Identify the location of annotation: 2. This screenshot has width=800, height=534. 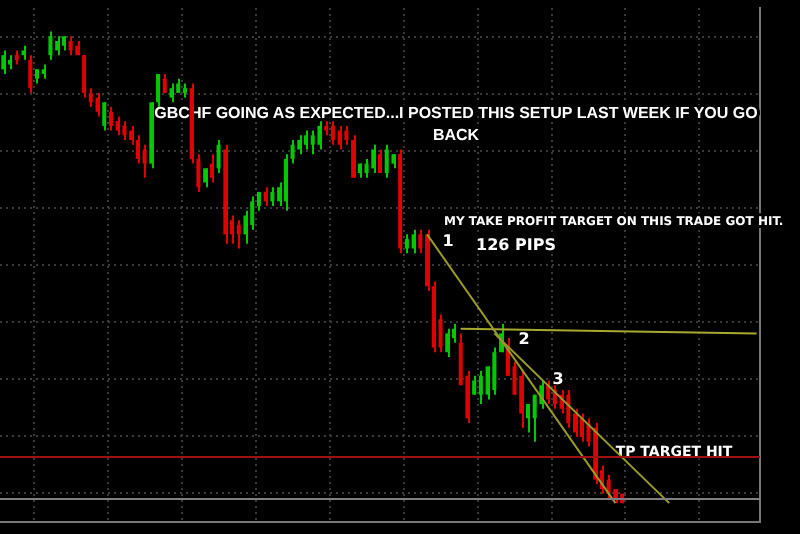
(524, 339).